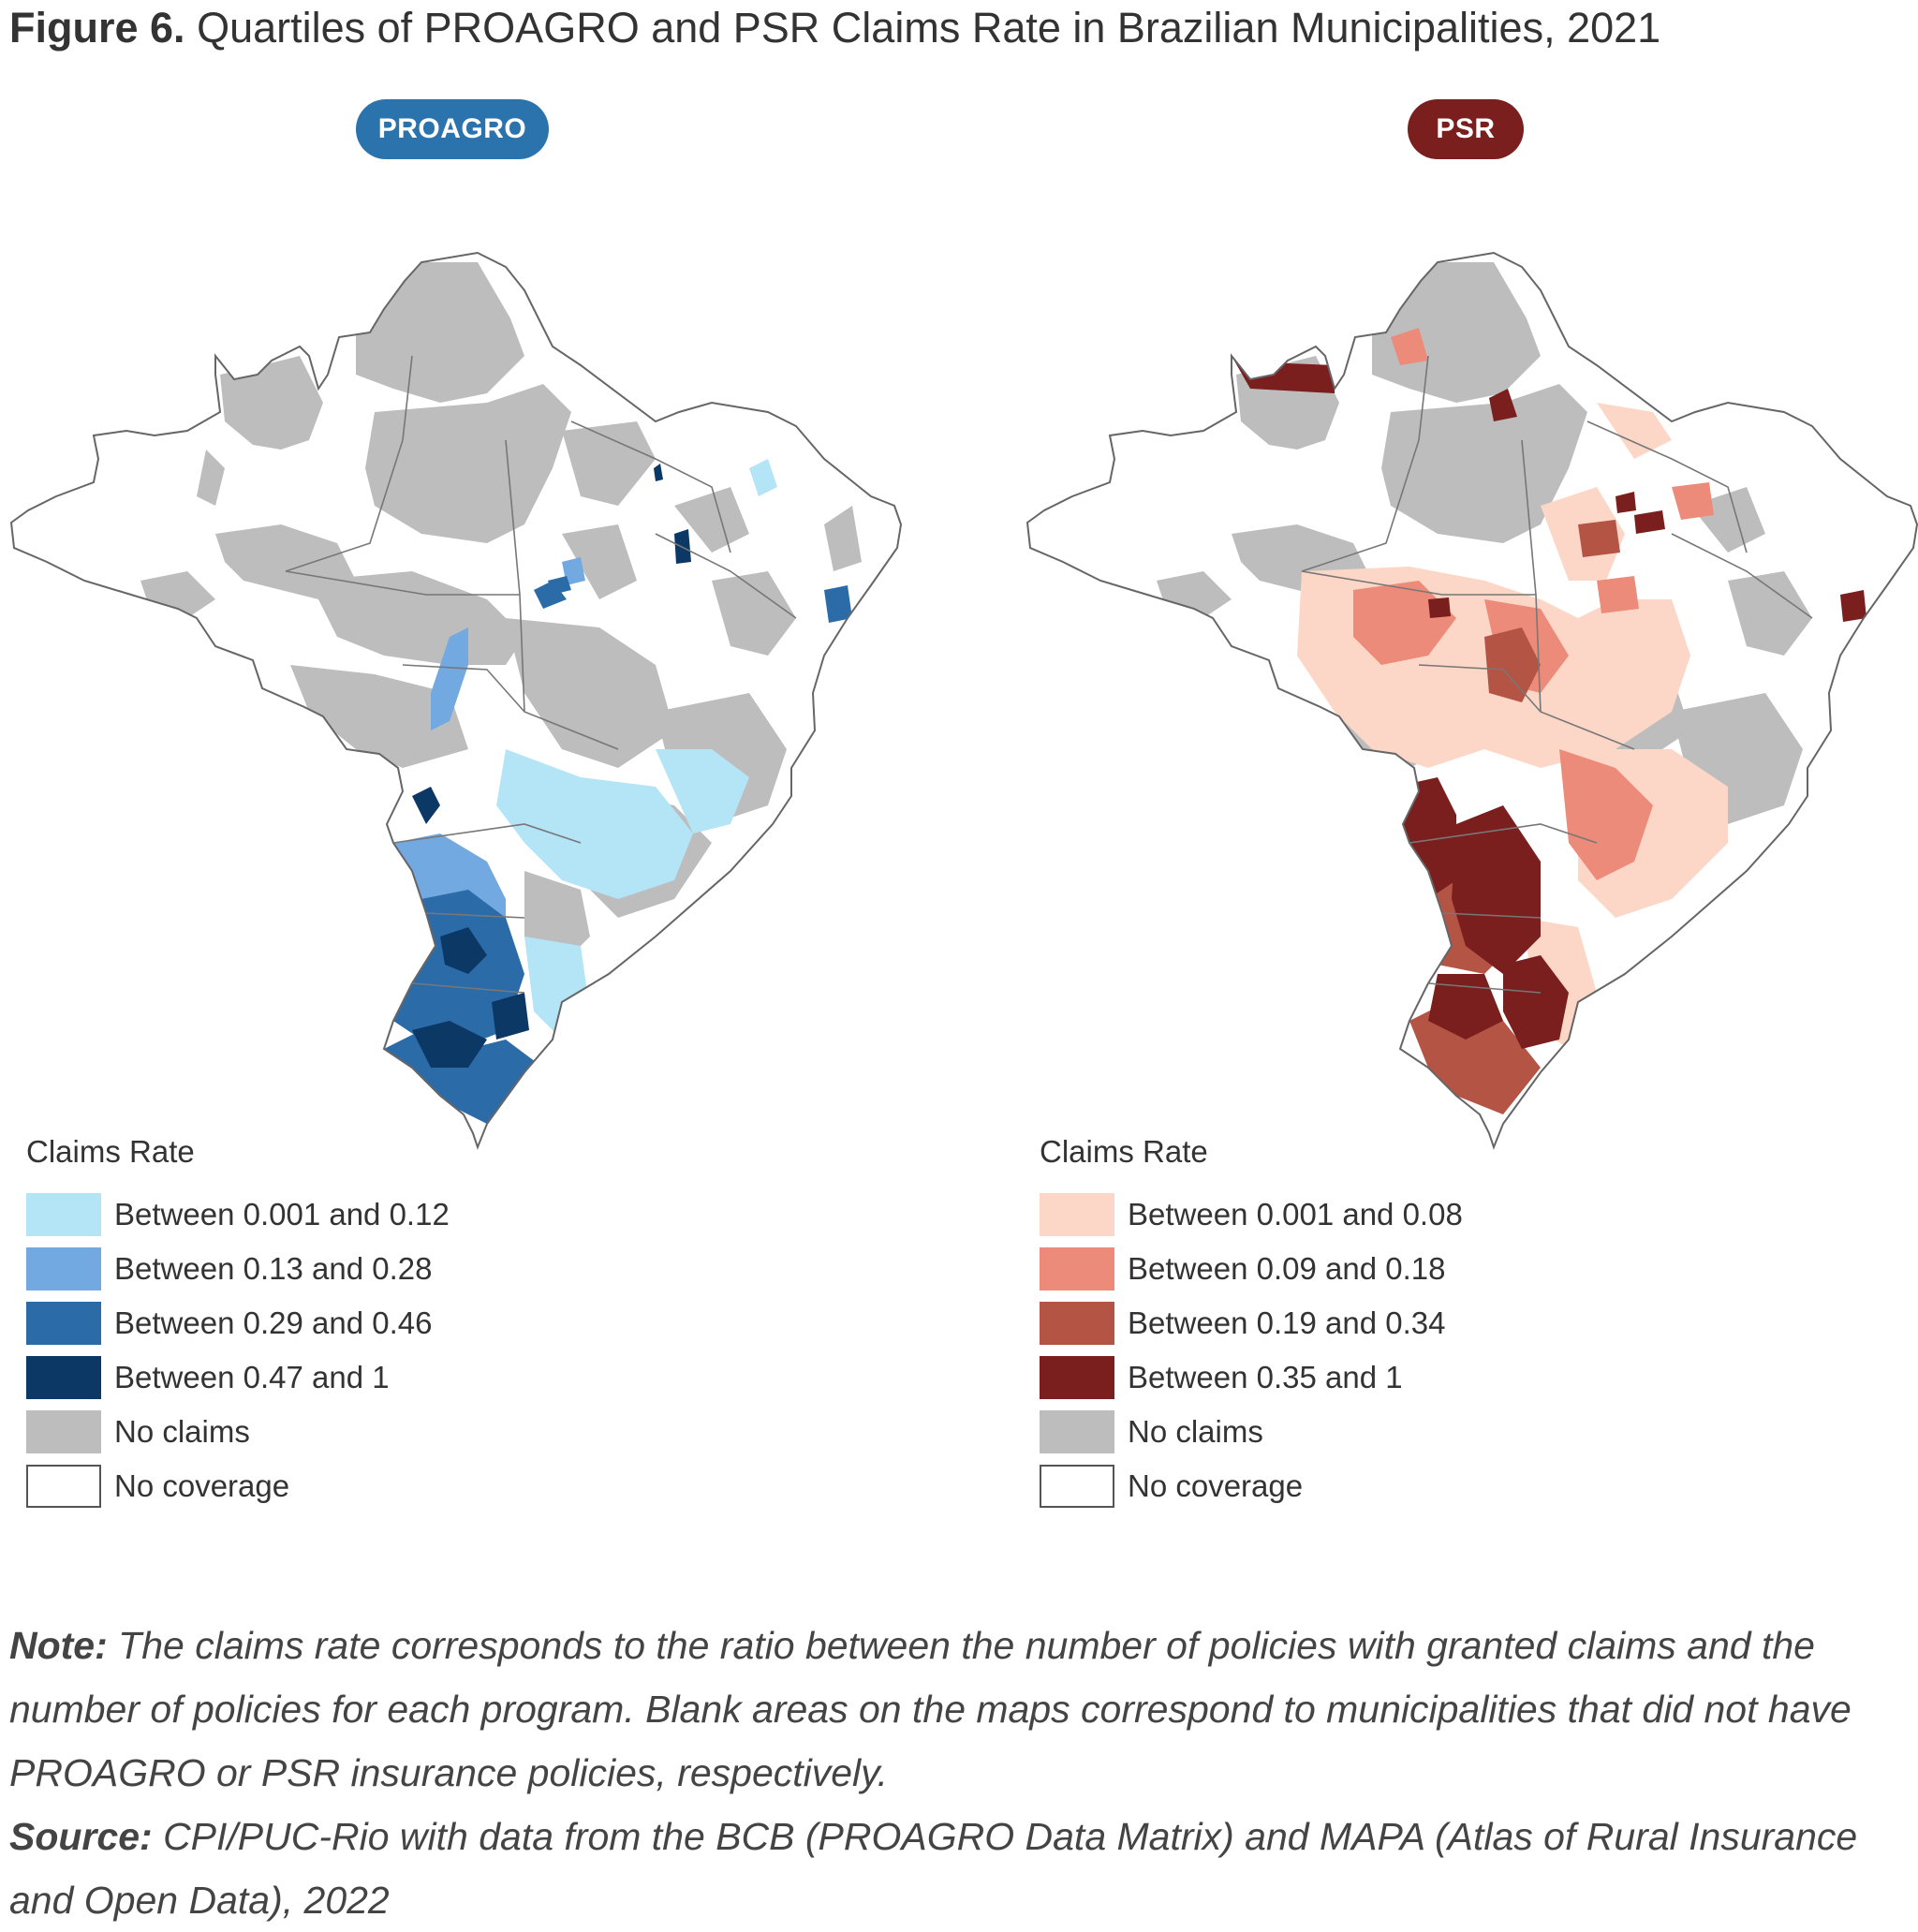 The width and height of the screenshot is (1918, 1932). I want to click on psr-map-label: PSR, so click(1466, 129).